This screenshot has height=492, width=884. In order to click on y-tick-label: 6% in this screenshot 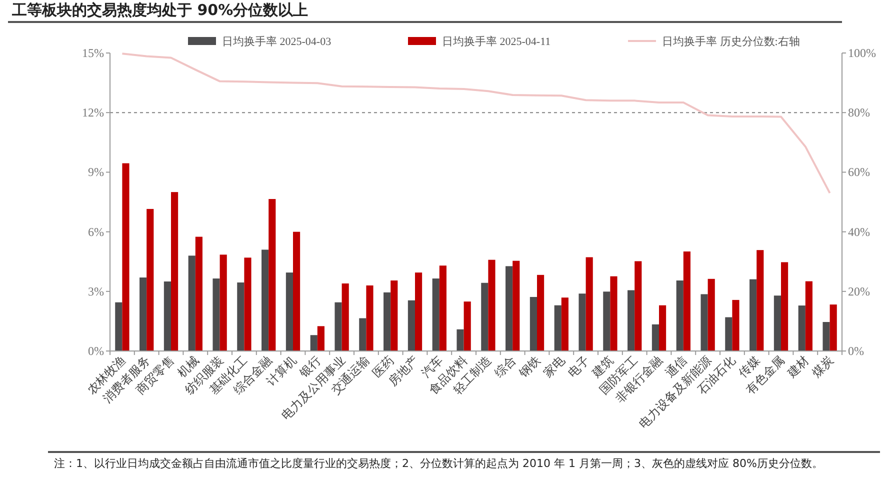, I will do `click(96, 231)`.